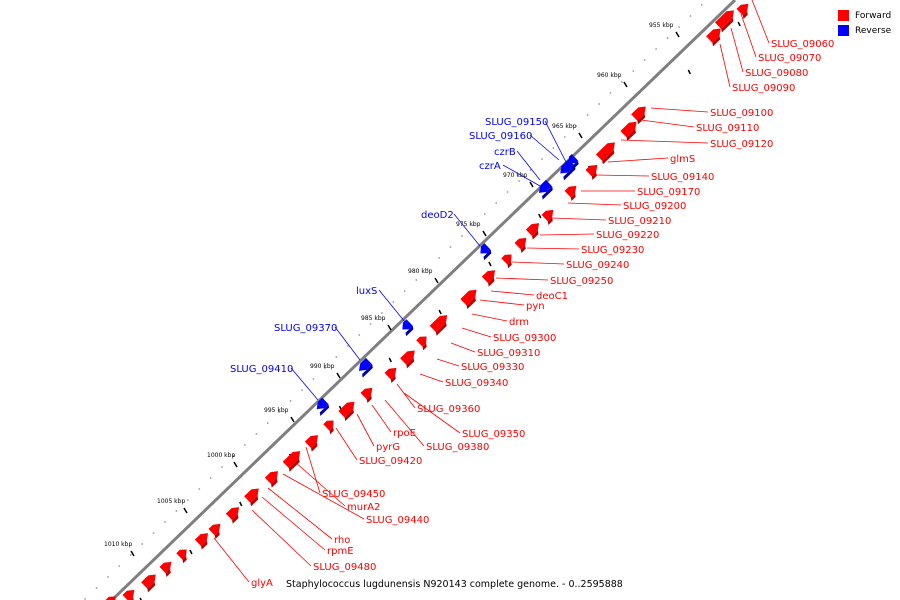 This screenshot has width=900, height=600. What do you see at coordinates (741, 113) in the screenshot?
I see `gene-label-forward: SLUG_09100` at bounding box center [741, 113].